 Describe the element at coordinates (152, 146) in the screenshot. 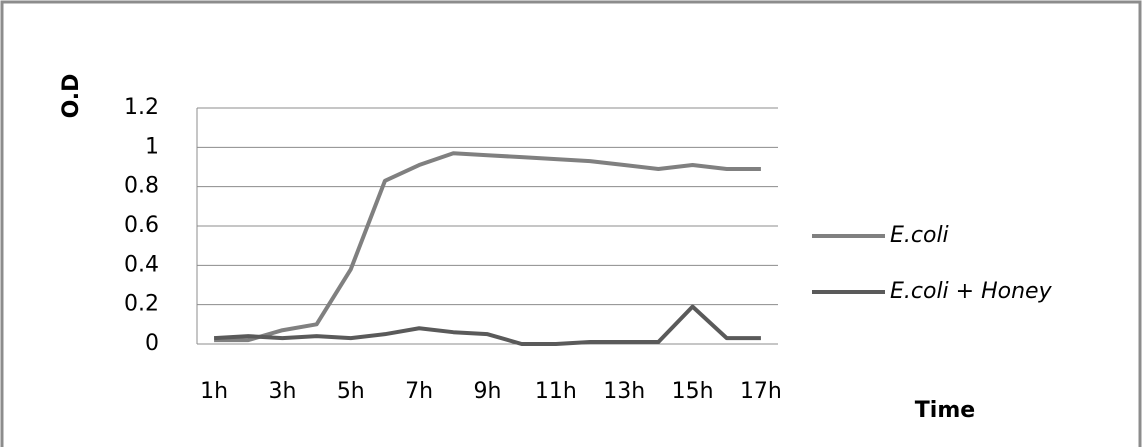

I see `y-tick-label: 1` at that location.